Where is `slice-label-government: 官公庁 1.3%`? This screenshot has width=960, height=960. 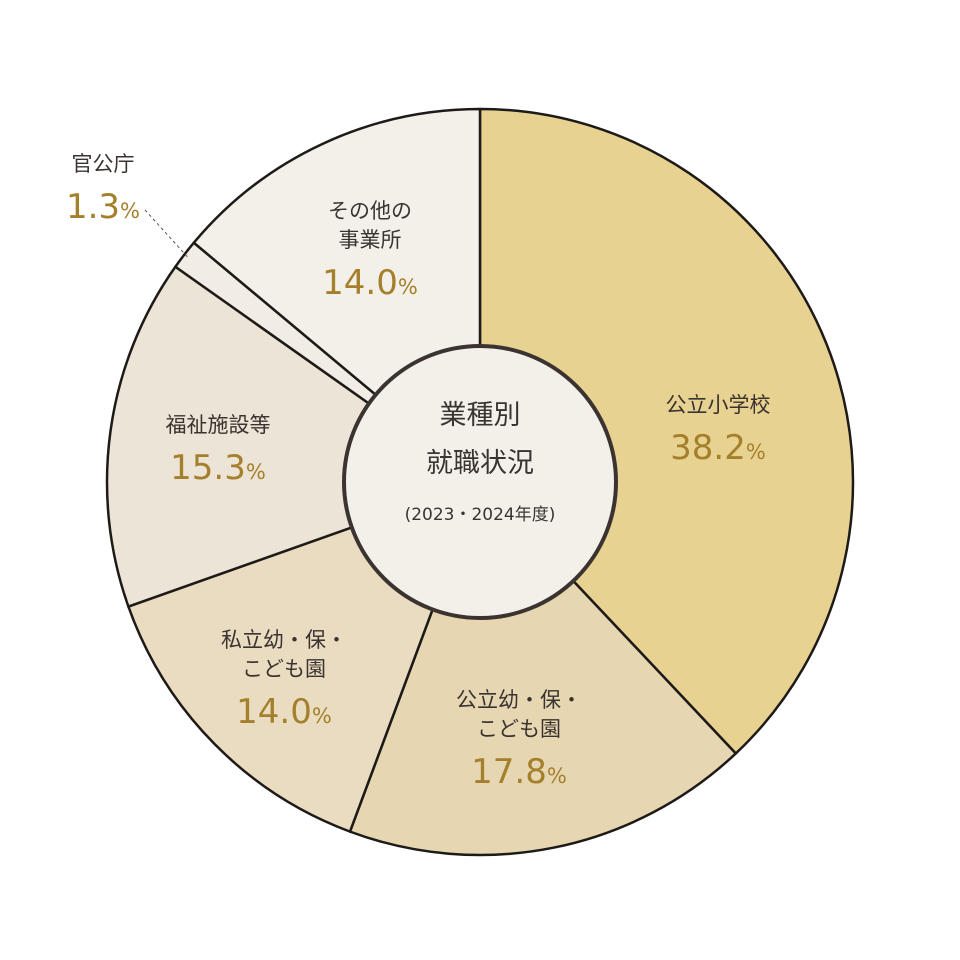 slice-label-government: 官公庁 1.3% is located at coordinates (103, 189).